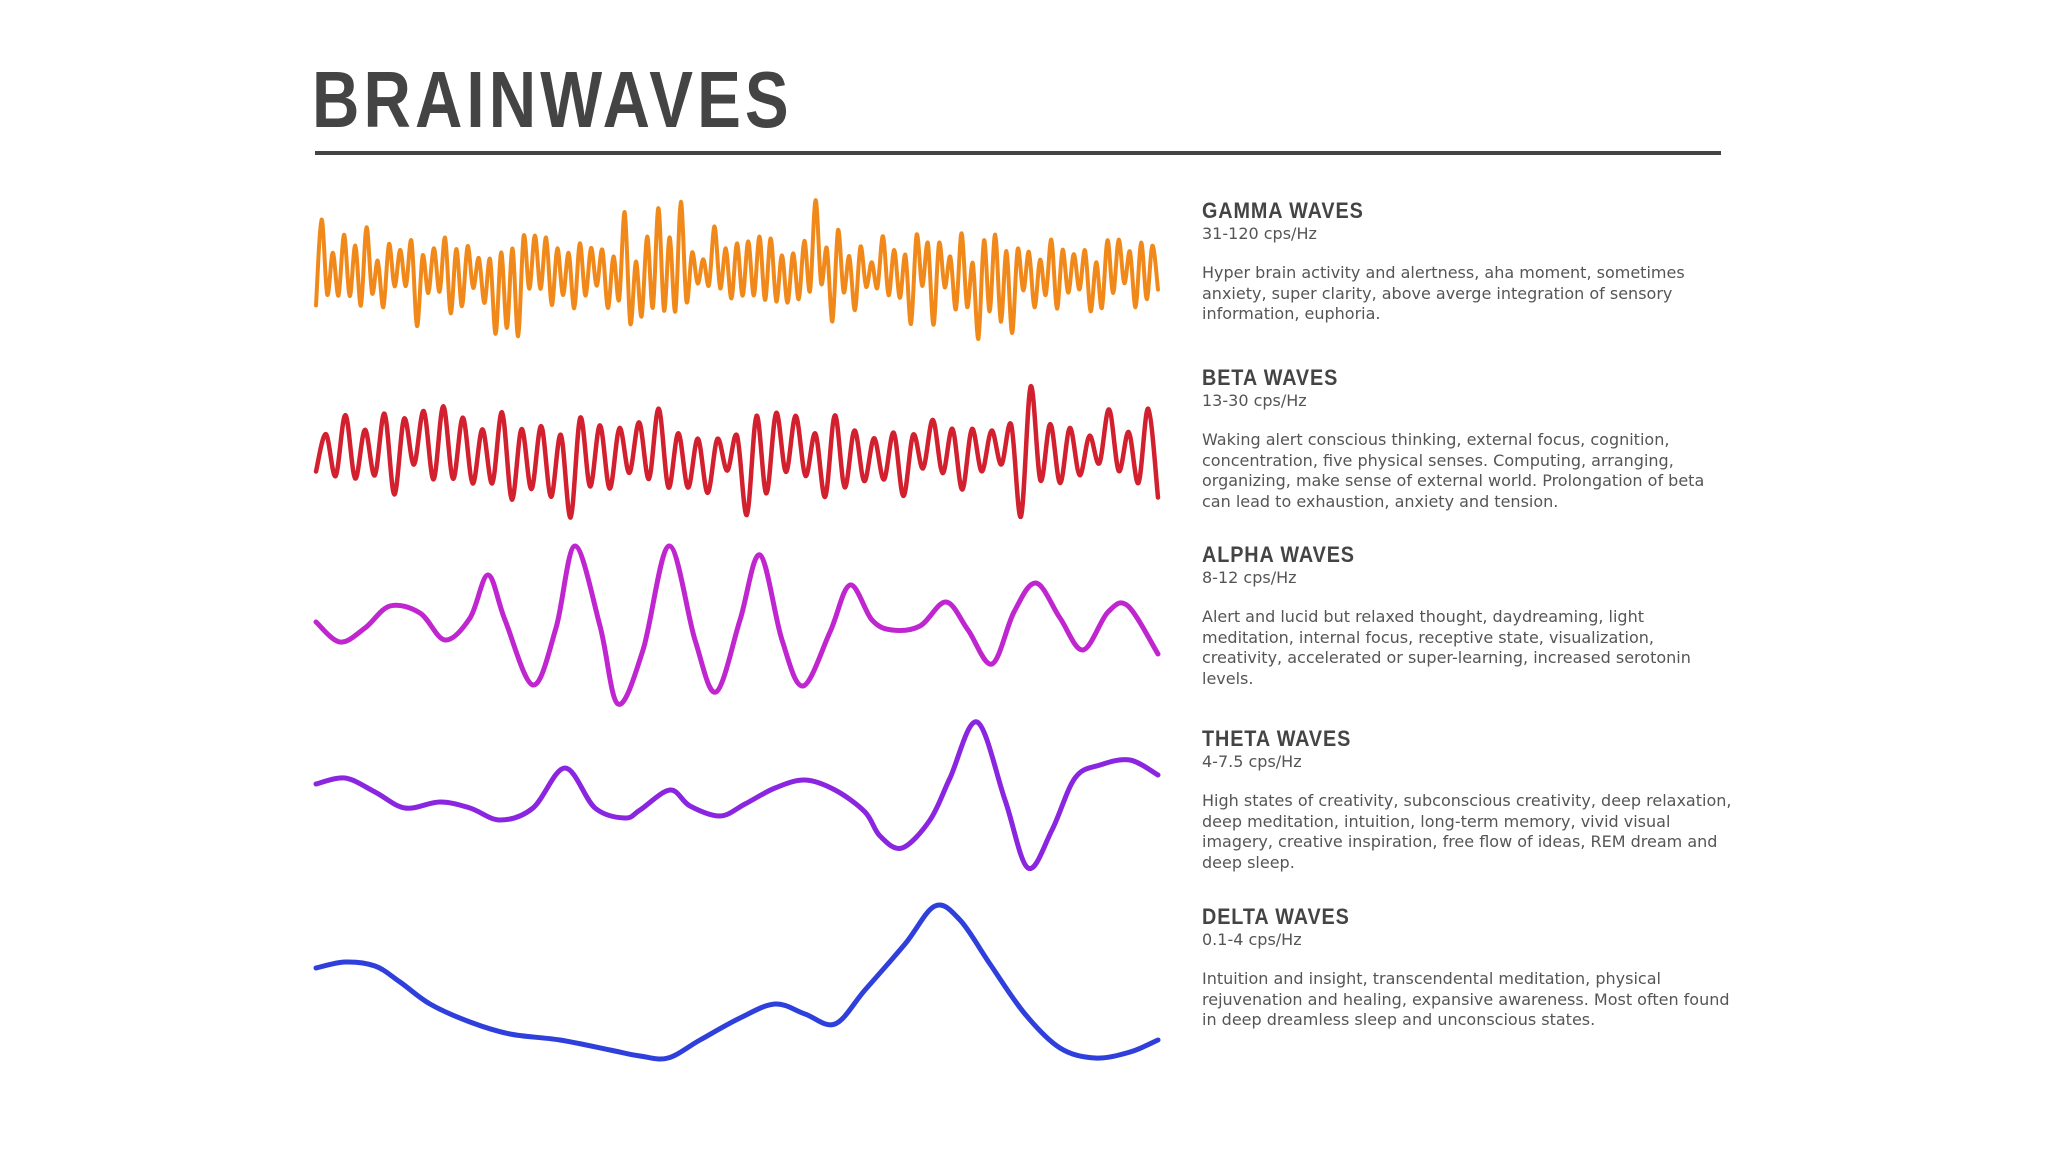  Describe the element at coordinates (552, 99) in the screenshot. I see `page-title: BRAINWAVES` at that location.